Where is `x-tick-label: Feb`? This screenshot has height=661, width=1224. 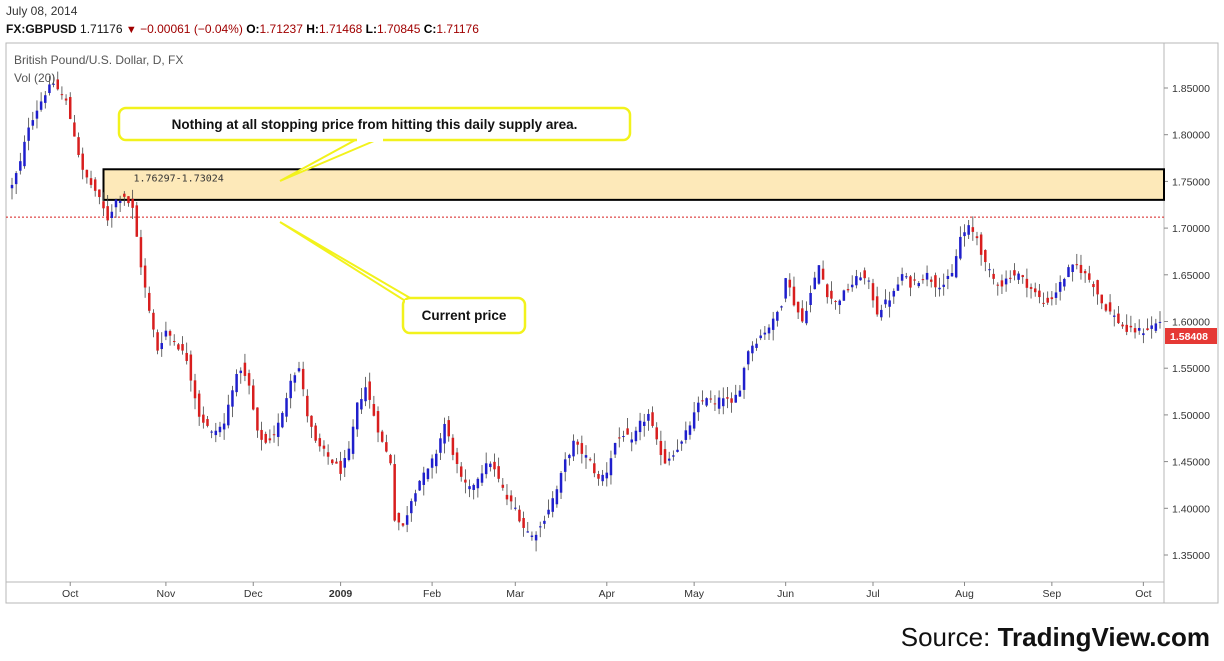
x-tick-label: Feb is located at coordinates (432, 594).